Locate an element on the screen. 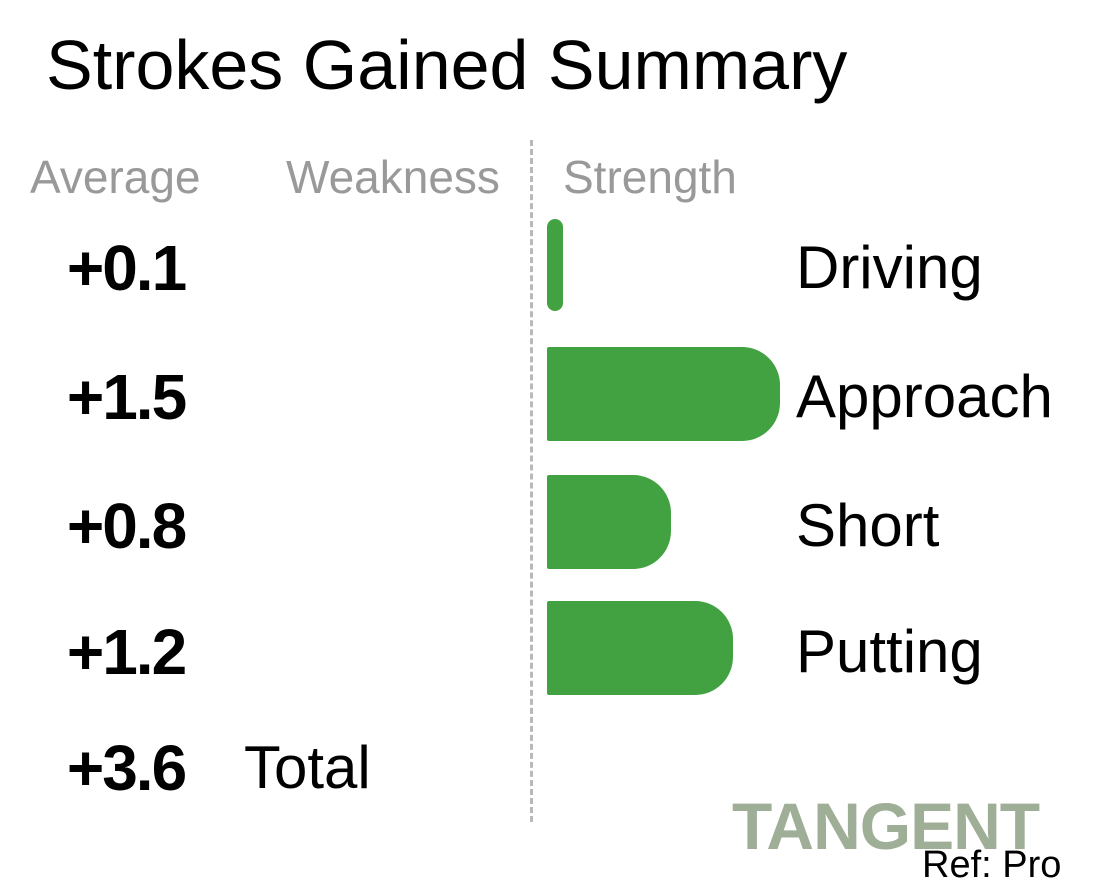 The width and height of the screenshot is (1119, 886). bar-driving is located at coordinates (555, 265).